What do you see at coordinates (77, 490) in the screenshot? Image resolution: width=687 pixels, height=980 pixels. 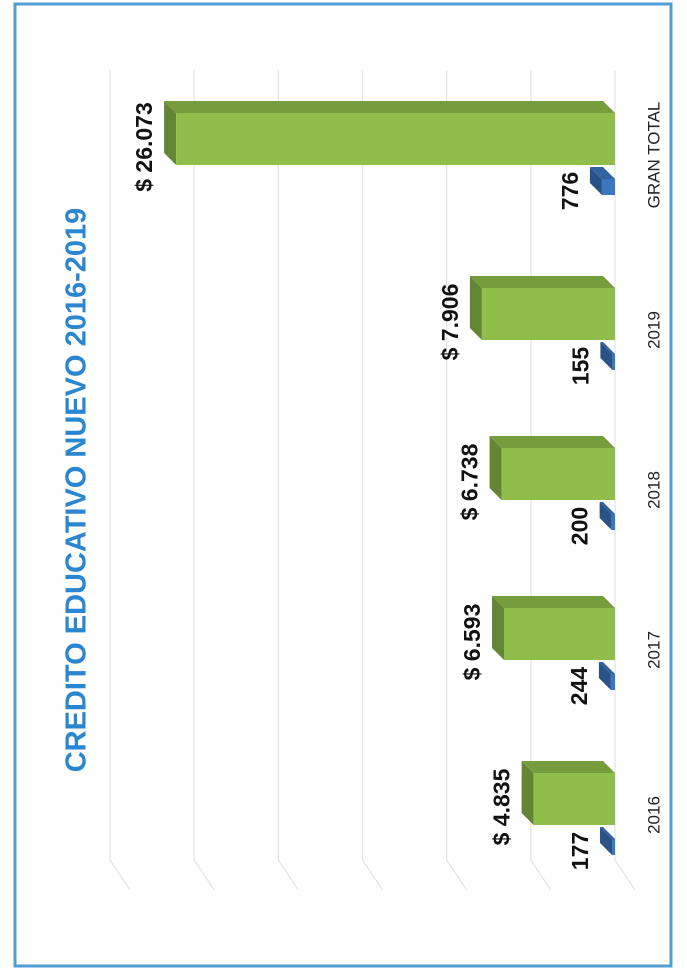 I see `chart-title: CREDITO EDUCATIVO NUEVO 2016-2019` at bounding box center [77, 490].